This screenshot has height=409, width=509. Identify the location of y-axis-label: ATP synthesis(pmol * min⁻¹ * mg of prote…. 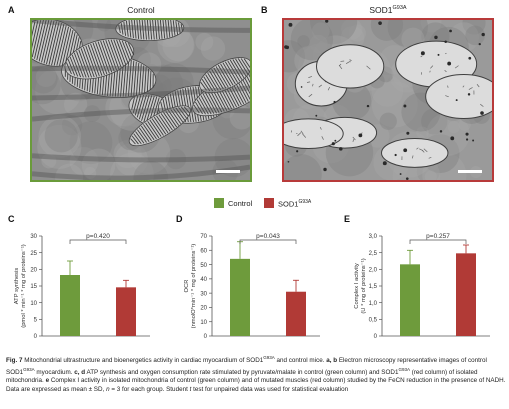
(20, 286).